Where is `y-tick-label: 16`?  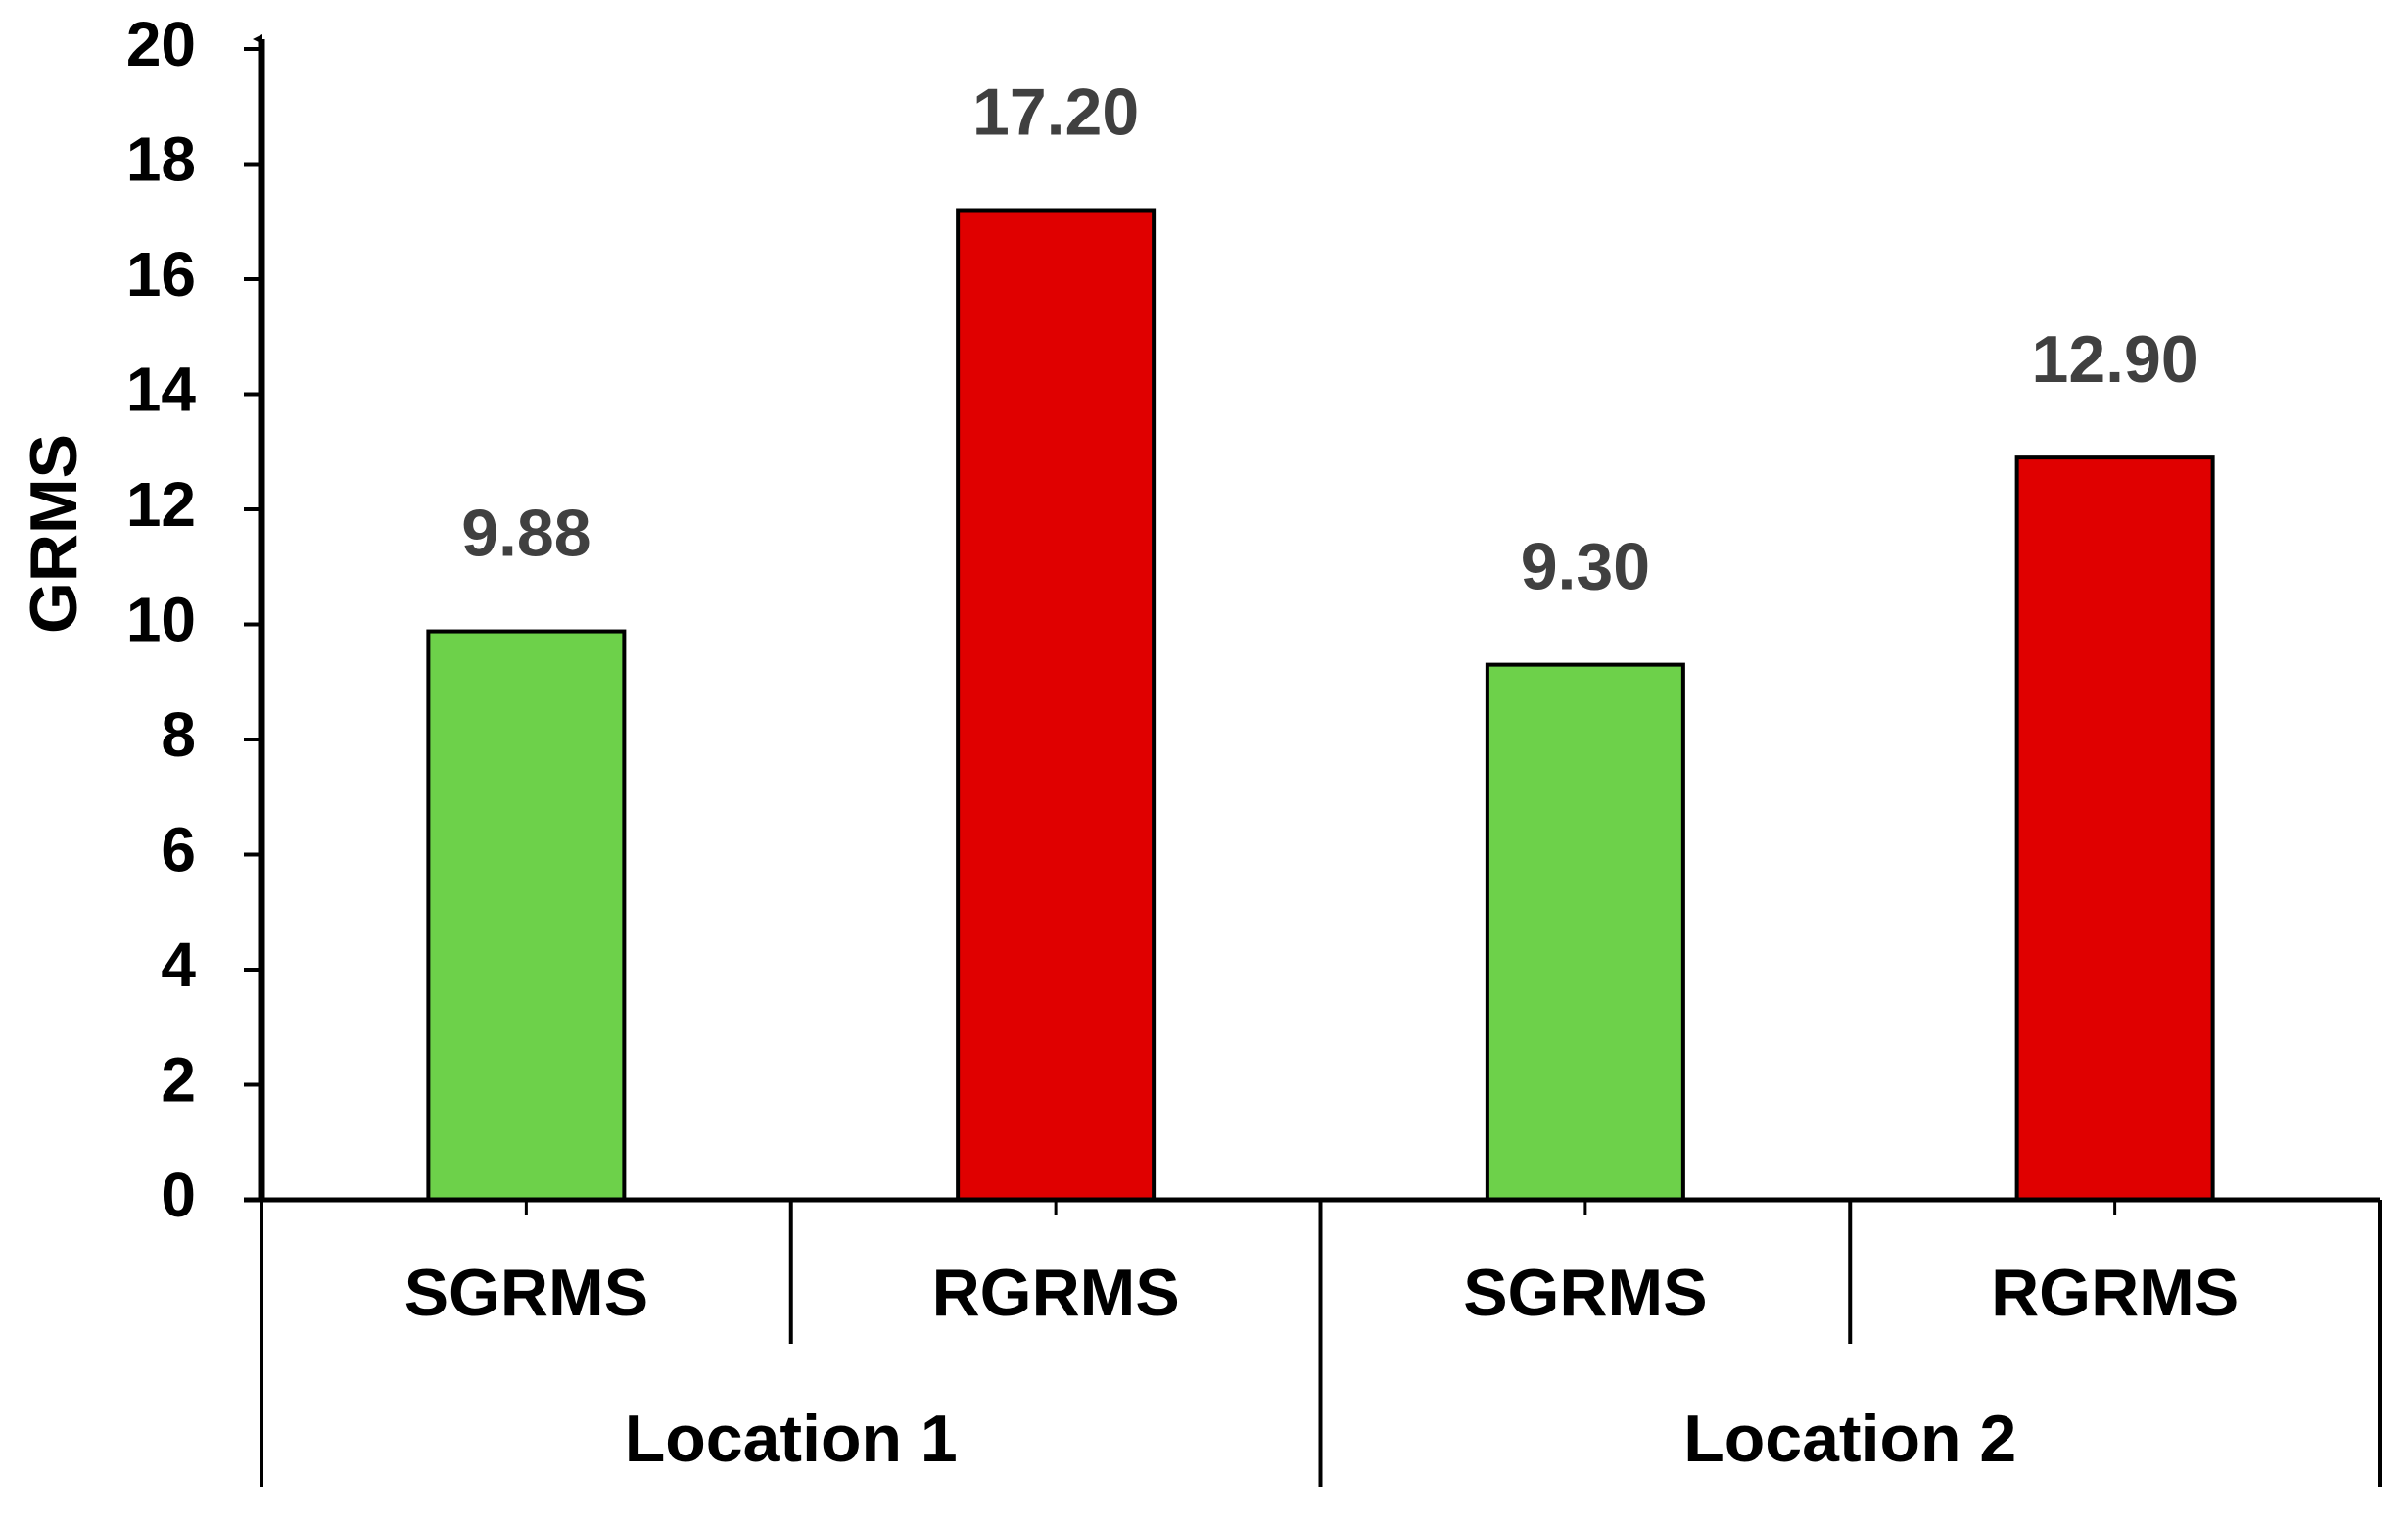
y-tick-label: 16 is located at coordinates (161, 274).